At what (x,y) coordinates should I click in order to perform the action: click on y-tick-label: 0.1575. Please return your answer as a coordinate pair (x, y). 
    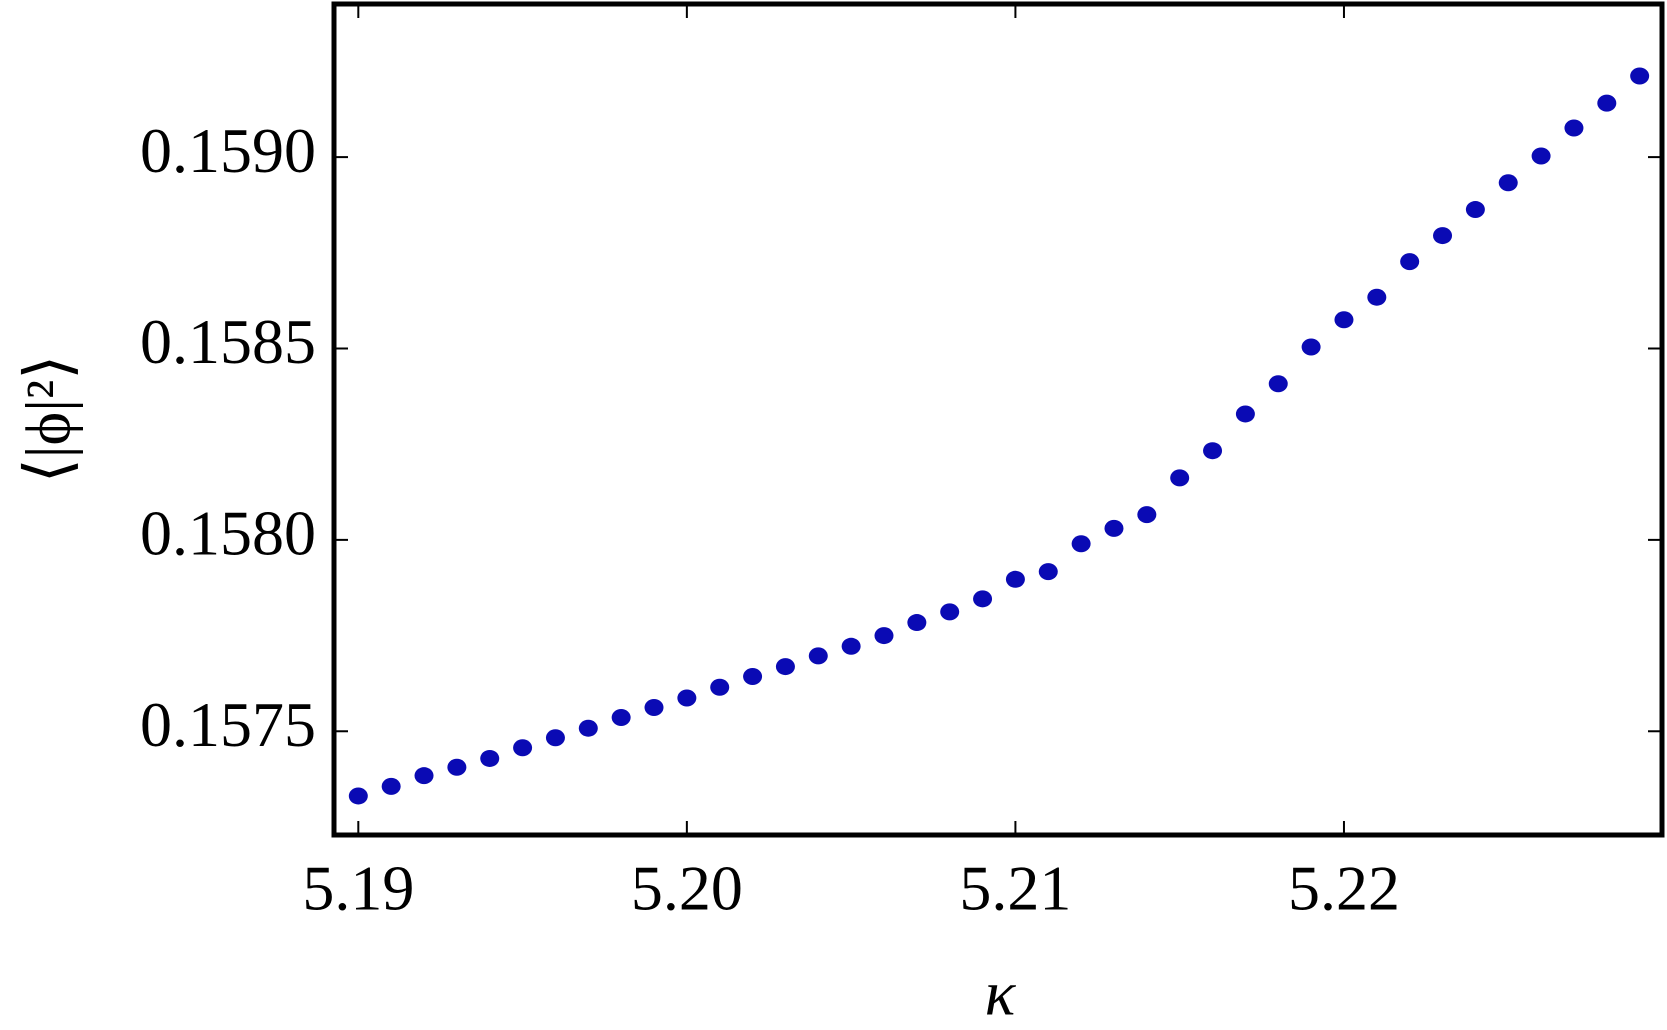
    Looking at the image, I should click on (228, 724).